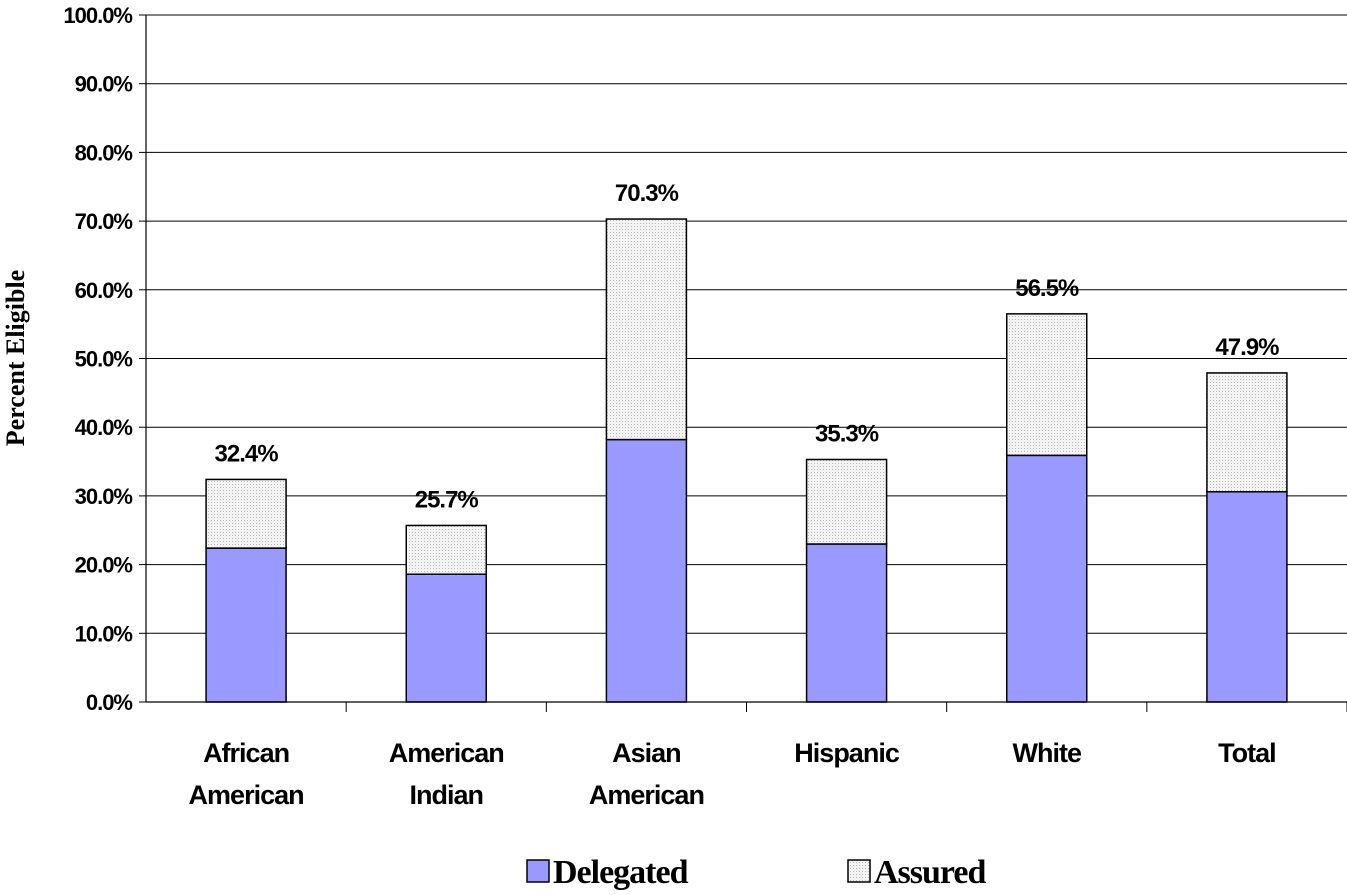 This screenshot has height=895, width=1347. I want to click on x-category-label-line: Hispanic, so click(847, 753).